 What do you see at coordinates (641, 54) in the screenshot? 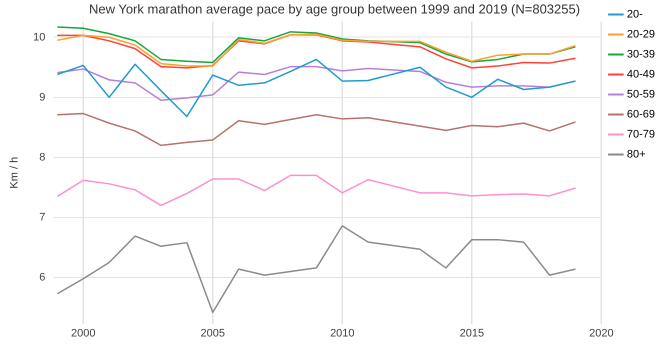
I see `legend-label: 30-39` at bounding box center [641, 54].